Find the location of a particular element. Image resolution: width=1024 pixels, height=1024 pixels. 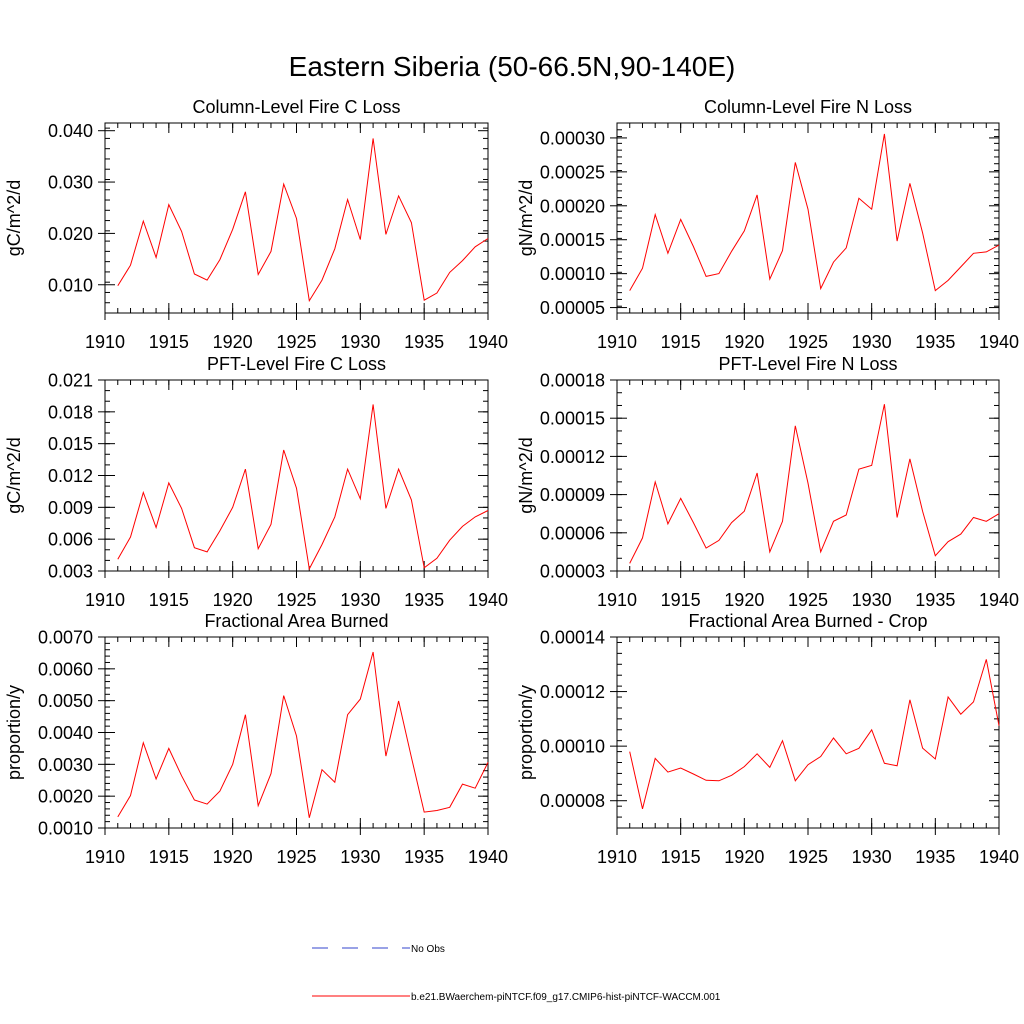

y-tick-label: 0.00020 is located at coordinates (572, 206).